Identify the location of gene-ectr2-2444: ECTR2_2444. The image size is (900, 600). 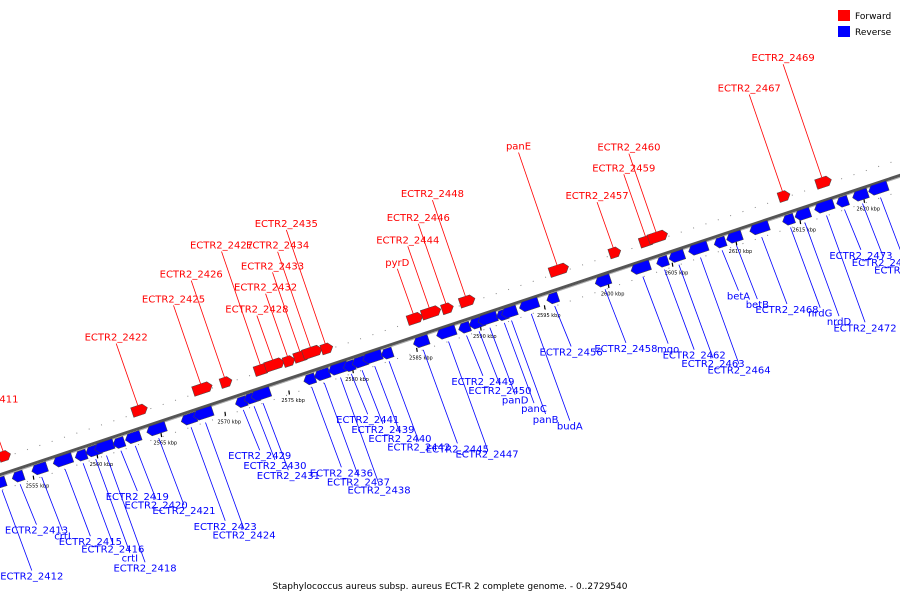
(409, 278).